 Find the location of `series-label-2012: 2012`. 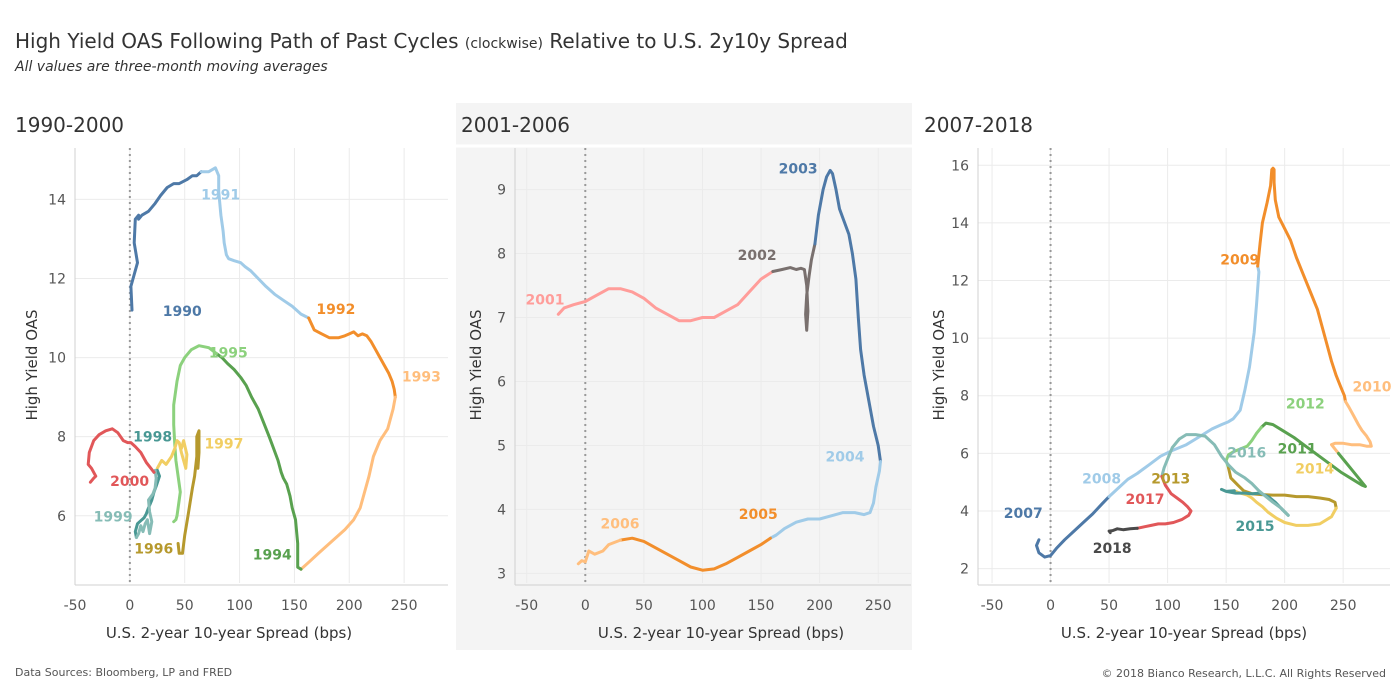

series-label-2012: 2012 is located at coordinates (1305, 405).